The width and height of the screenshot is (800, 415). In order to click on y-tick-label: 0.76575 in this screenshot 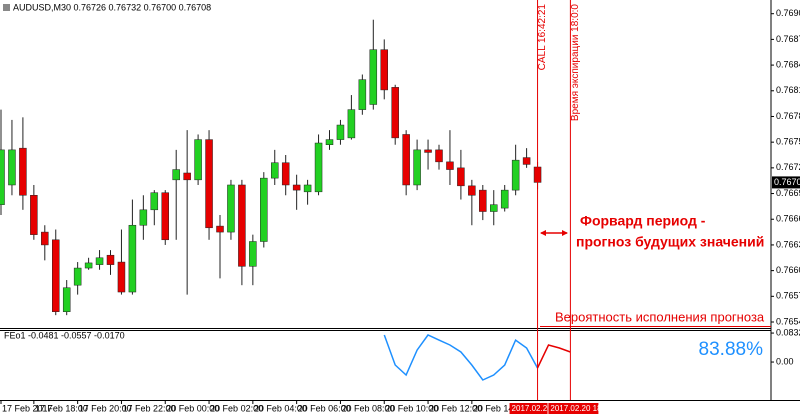, I will do `click(788, 296)`.